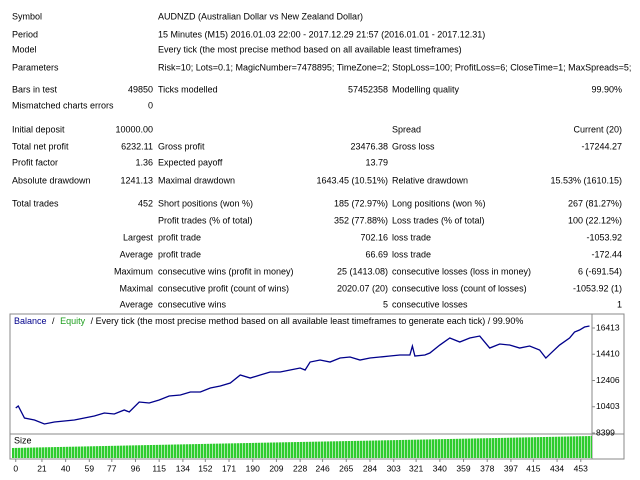 The image size is (640, 480). Describe the element at coordinates (608, 406) in the screenshot. I see `y-tick-label: 10403` at that location.